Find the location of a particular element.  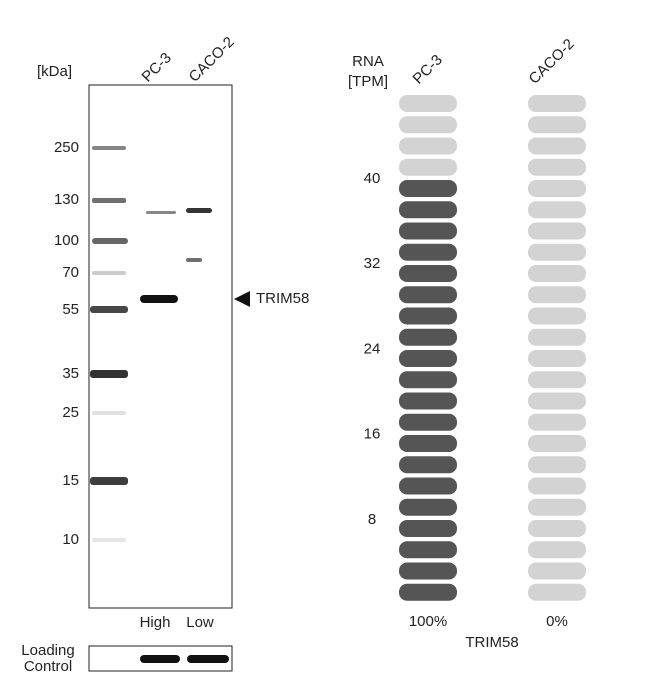

arrow is located at coordinates (242, 299).